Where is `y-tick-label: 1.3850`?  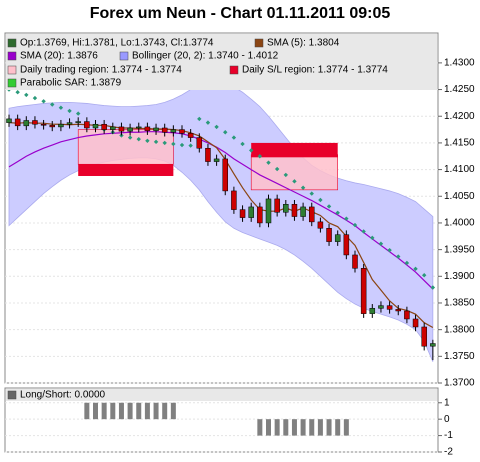 y-tick-label: 1.3850 is located at coordinates (459, 303).